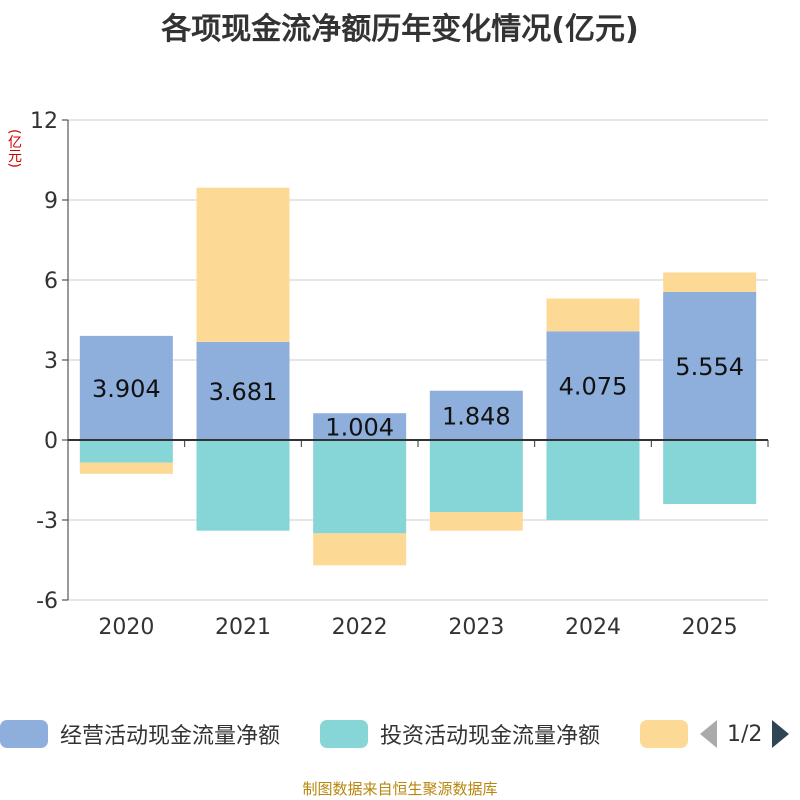 The width and height of the screenshot is (800, 800). What do you see at coordinates (47, 521) in the screenshot?
I see `y-tick-label: -3` at bounding box center [47, 521].